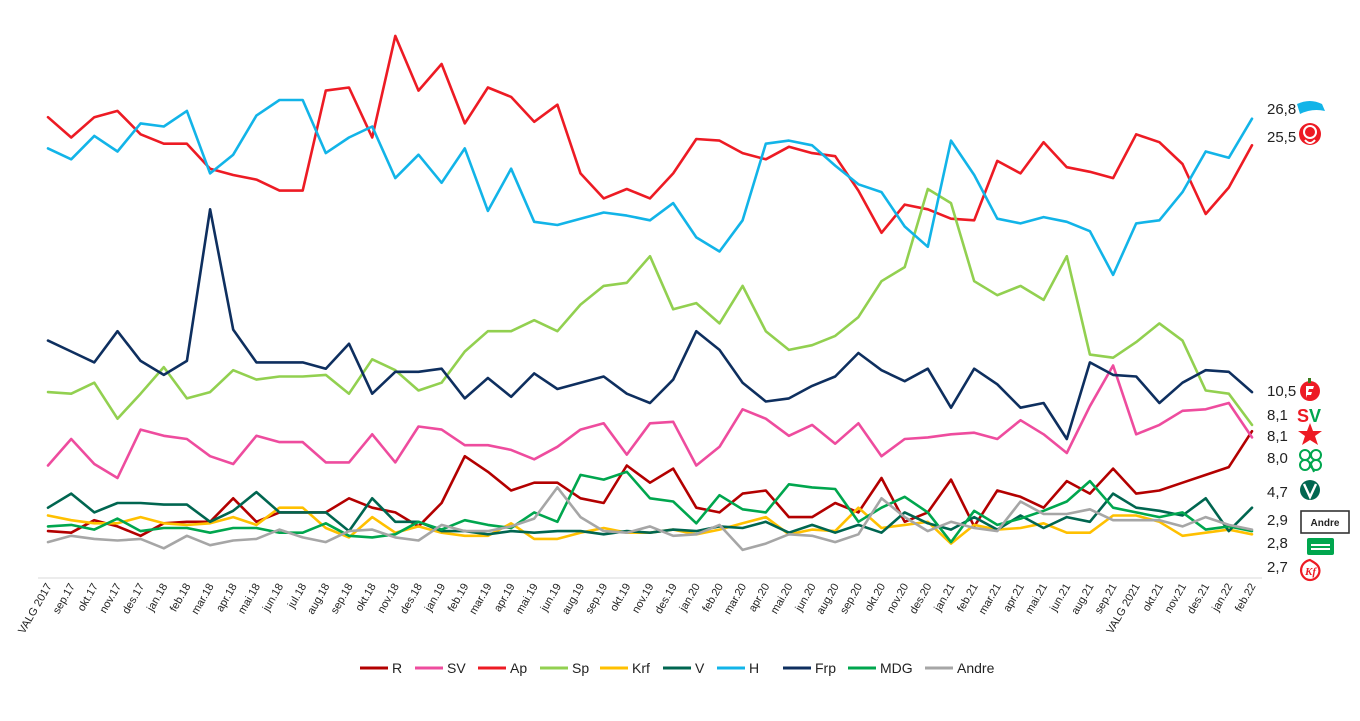 This screenshot has height=721, width=1360. Describe the element at coordinates (754, 668) in the screenshot. I see `legend-label: H` at that location.